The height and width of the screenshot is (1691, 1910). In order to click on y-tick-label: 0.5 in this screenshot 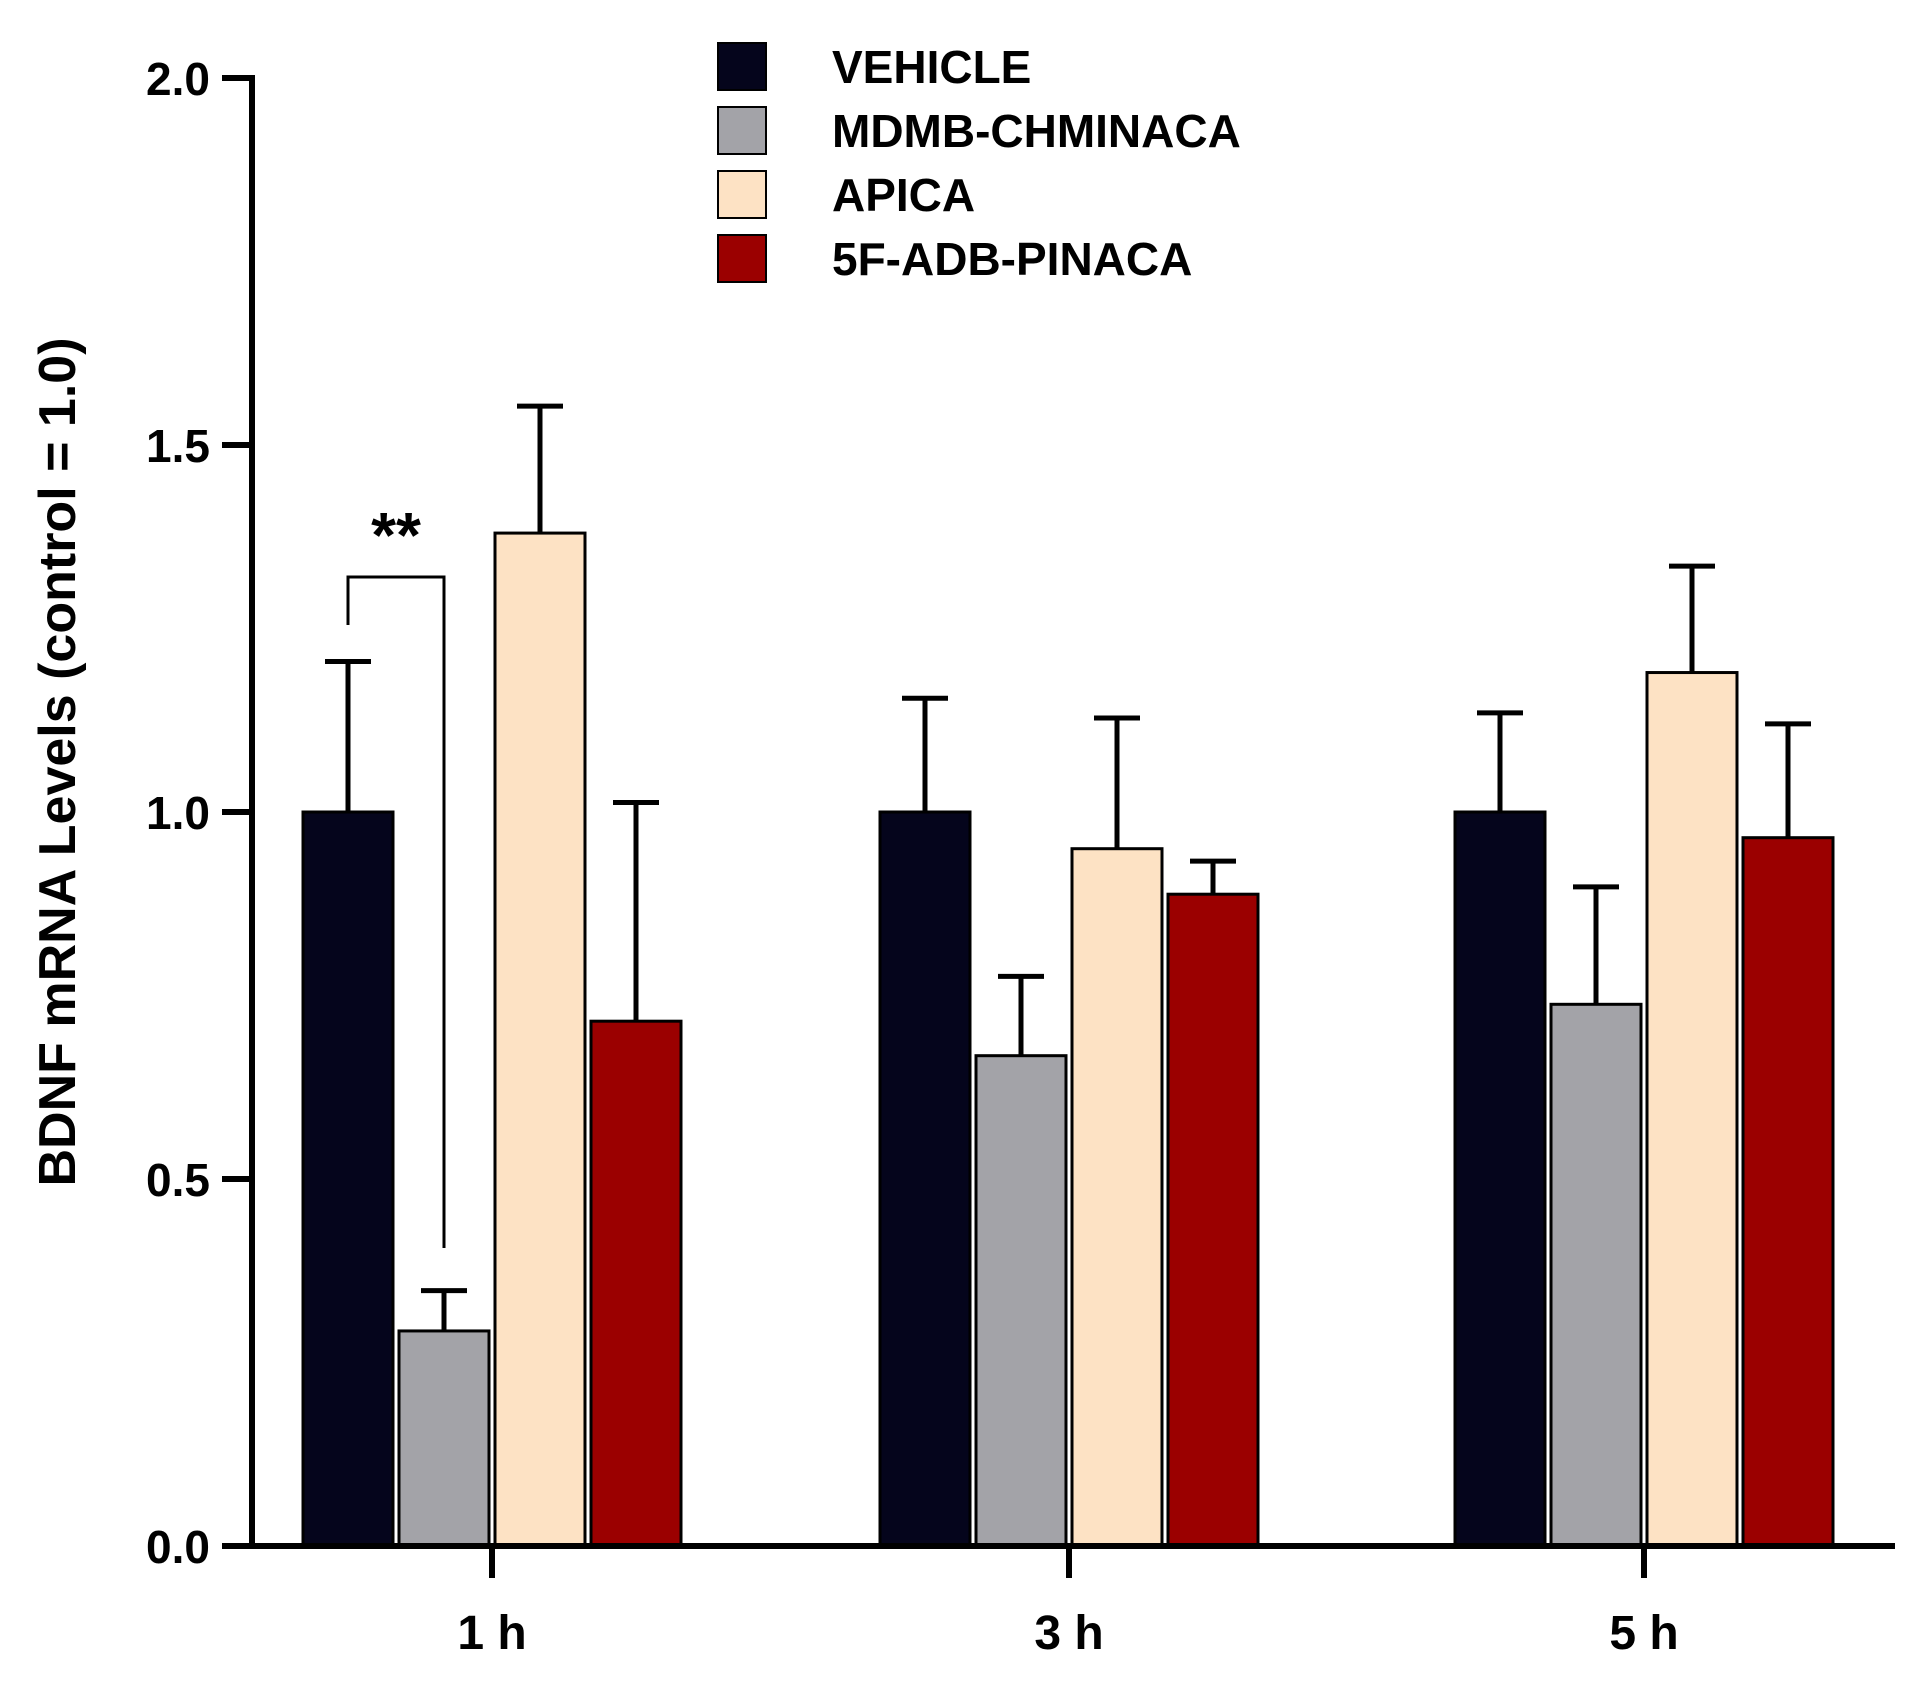, I will do `click(178, 1180)`.